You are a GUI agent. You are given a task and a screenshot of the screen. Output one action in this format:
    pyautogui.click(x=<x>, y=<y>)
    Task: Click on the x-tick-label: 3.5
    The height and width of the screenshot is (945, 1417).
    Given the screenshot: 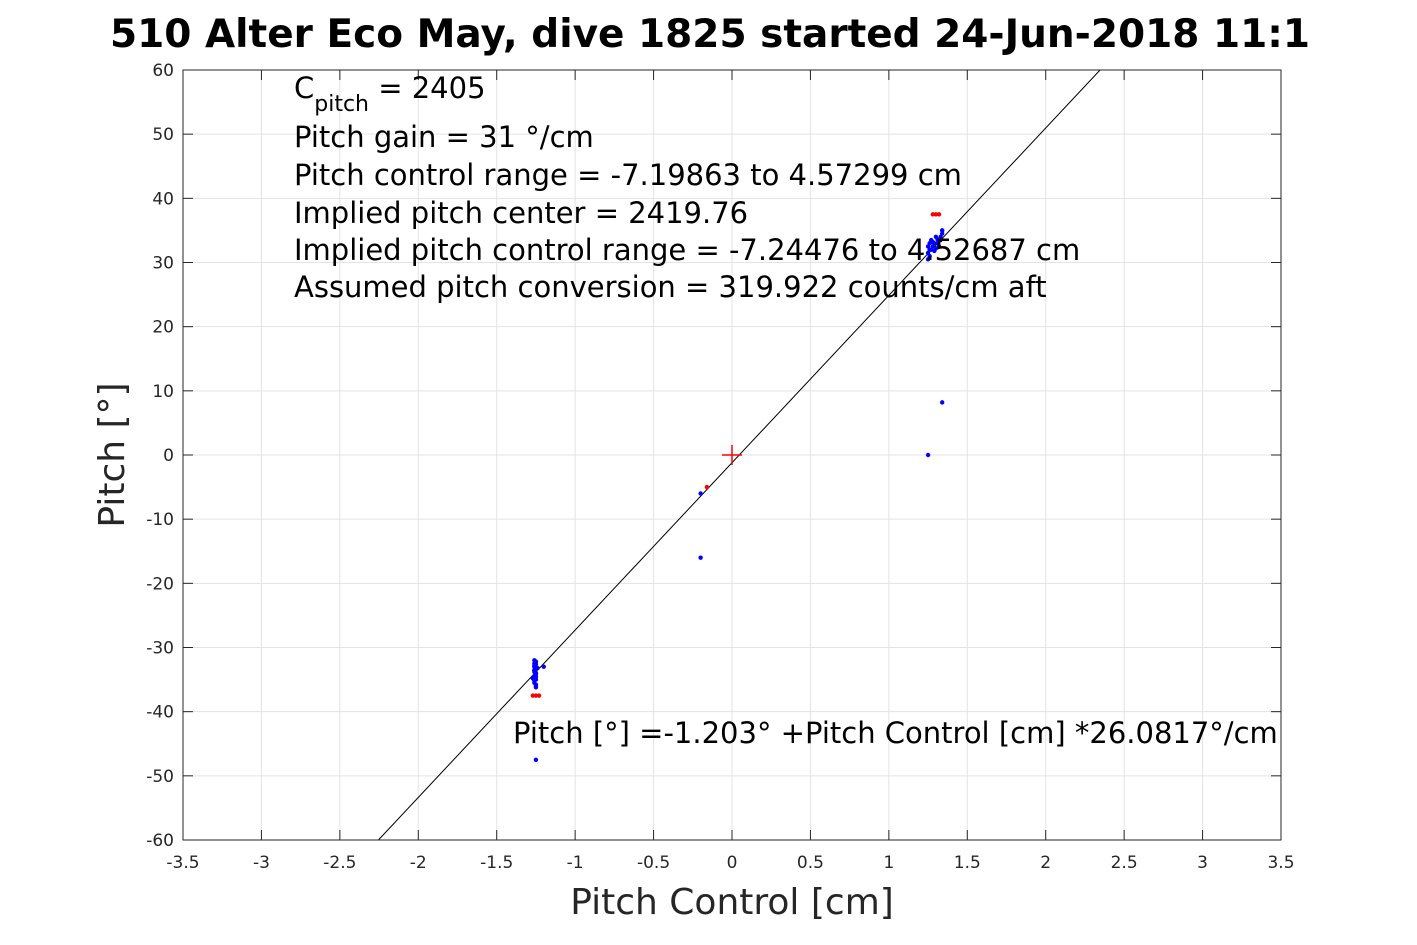 What is the action you would take?
    pyautogui.click(x=1280, y=863)
    